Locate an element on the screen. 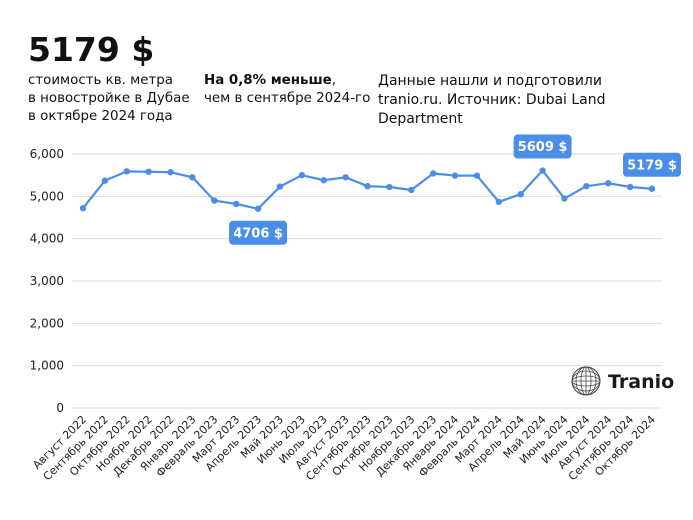 The image size is (693, 520). description-line: в новостройке в Дубае is located at coordinates (109, 98).